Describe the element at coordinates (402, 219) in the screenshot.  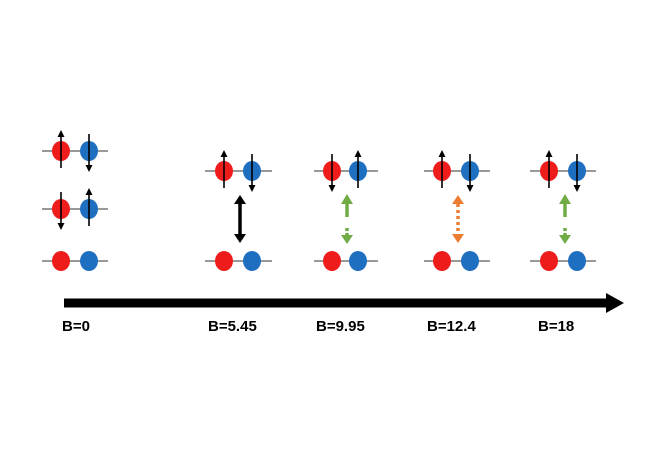
I see `transitions-layer` at that location.